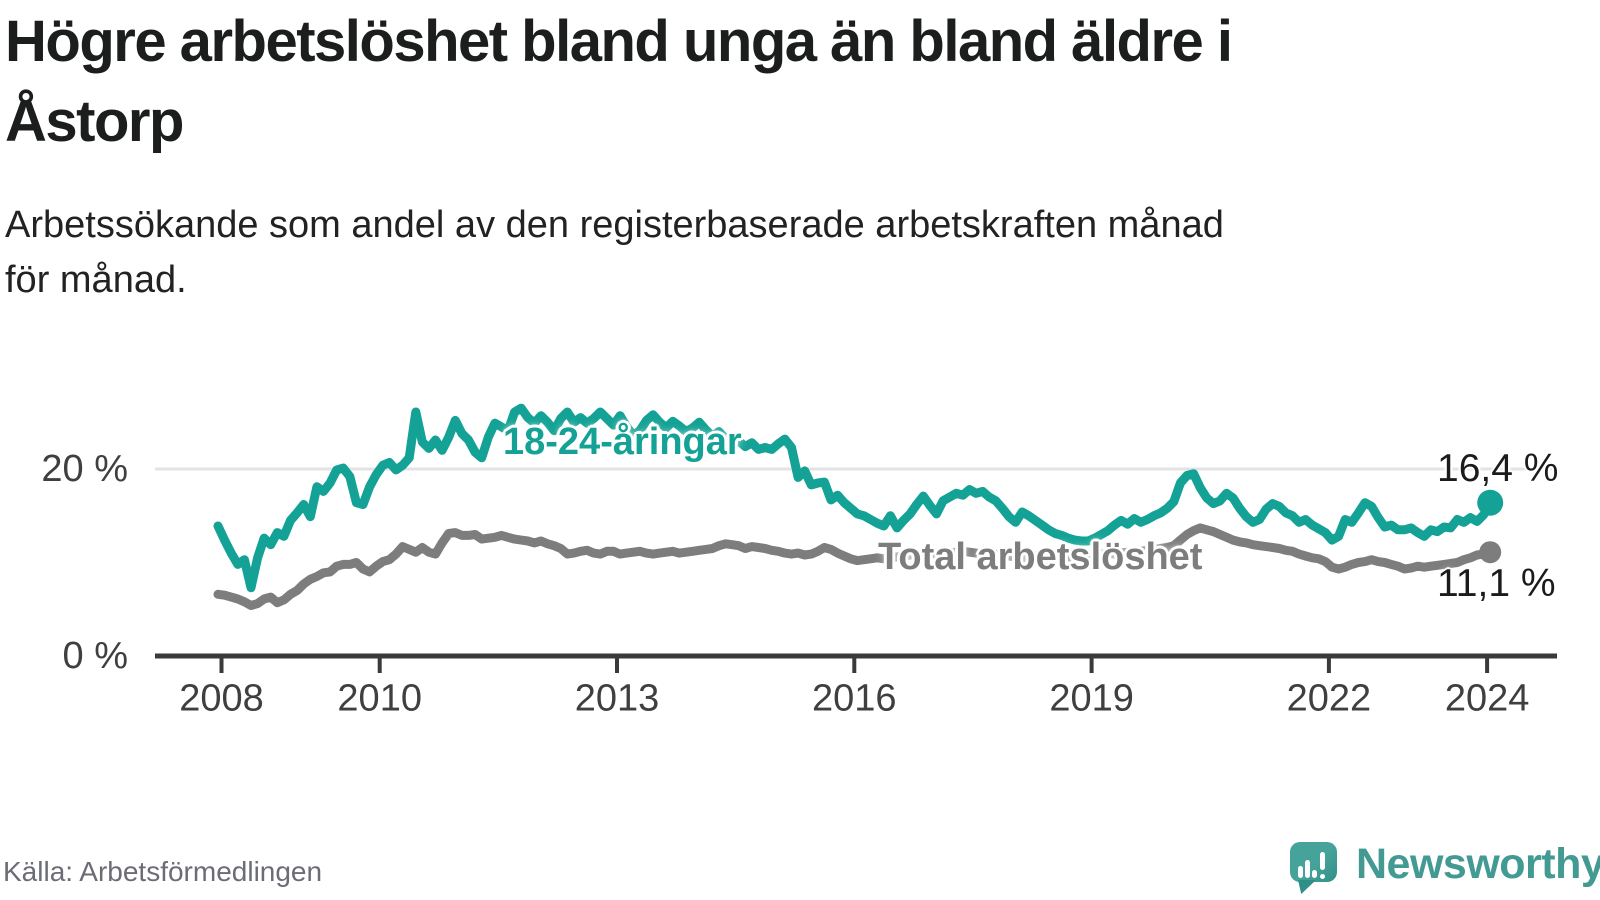 The width and height of the screenshot is (1600, 900). What do you see at coordinates (1490, 552) in the screenshot?
I see `total-line-end-dot` at bounding box center [1490, 552].